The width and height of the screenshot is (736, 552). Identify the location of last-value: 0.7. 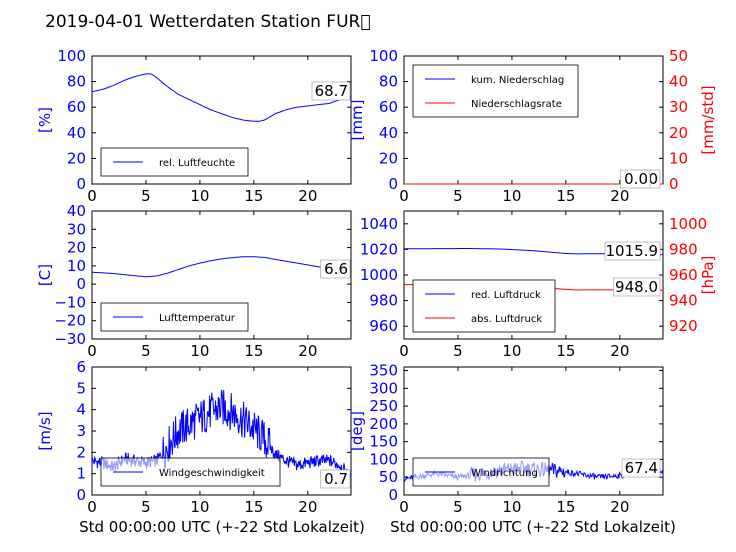
(336, 479).